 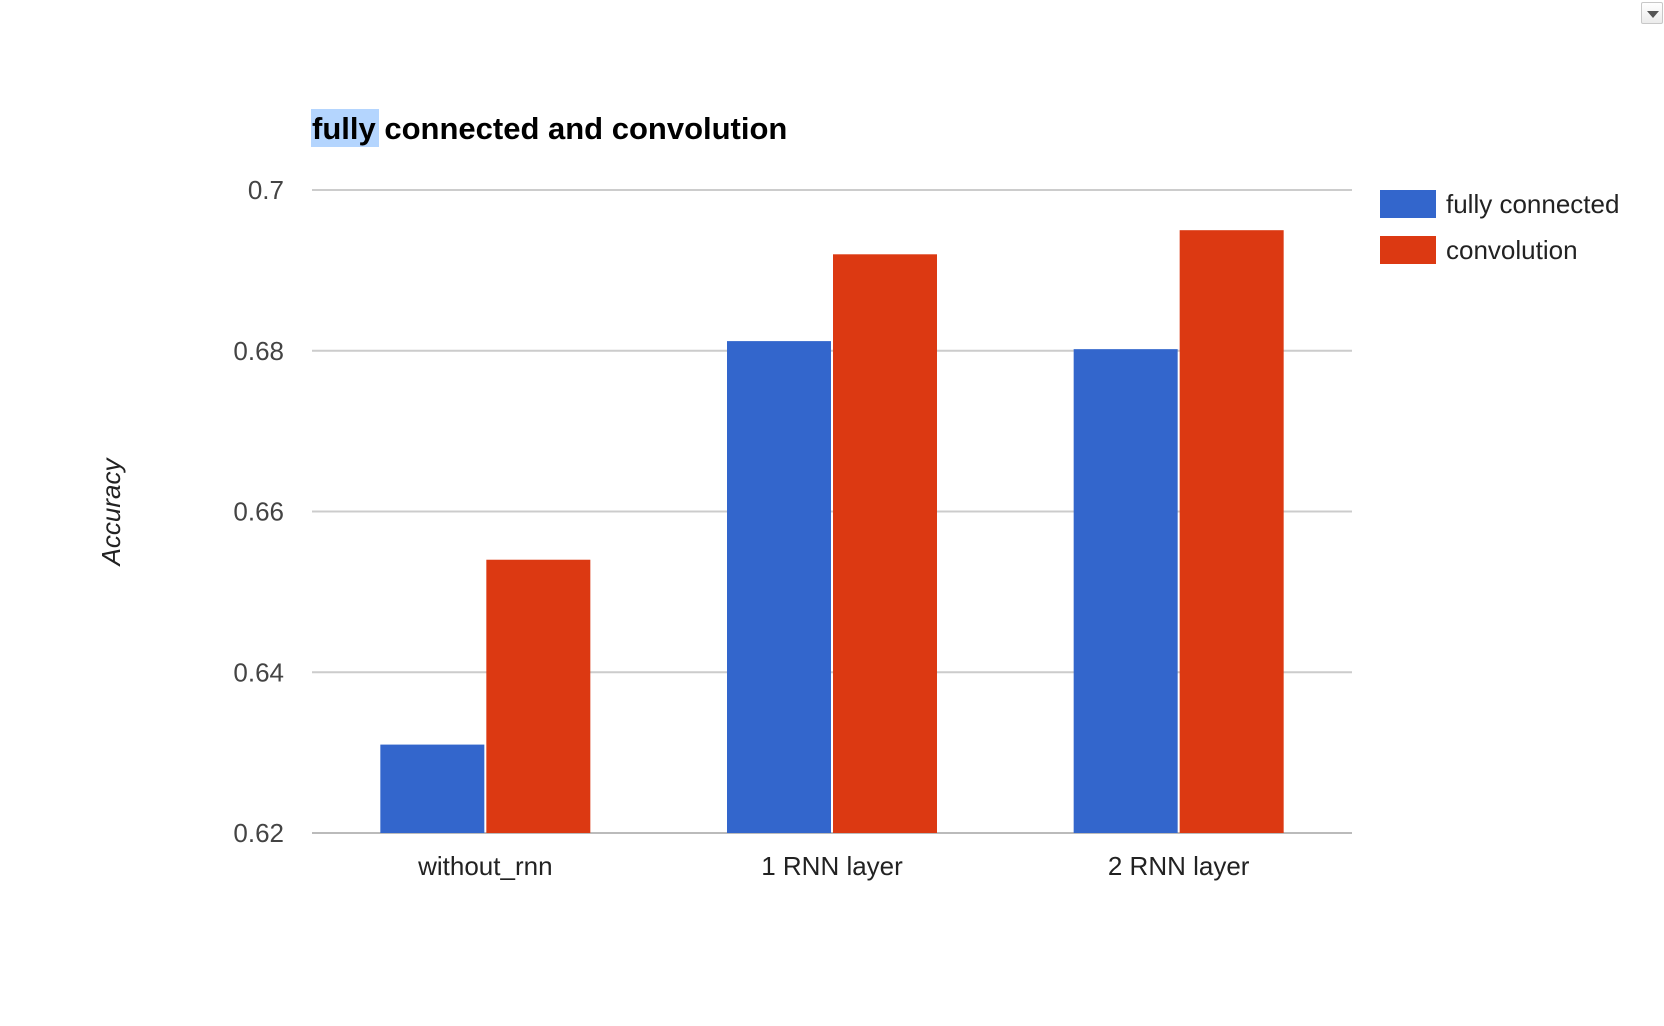 What do you see at coordinates (258, 833) in the screenshot?
I see `y-tick-label: 0.62` at bounding box center [258, 833].